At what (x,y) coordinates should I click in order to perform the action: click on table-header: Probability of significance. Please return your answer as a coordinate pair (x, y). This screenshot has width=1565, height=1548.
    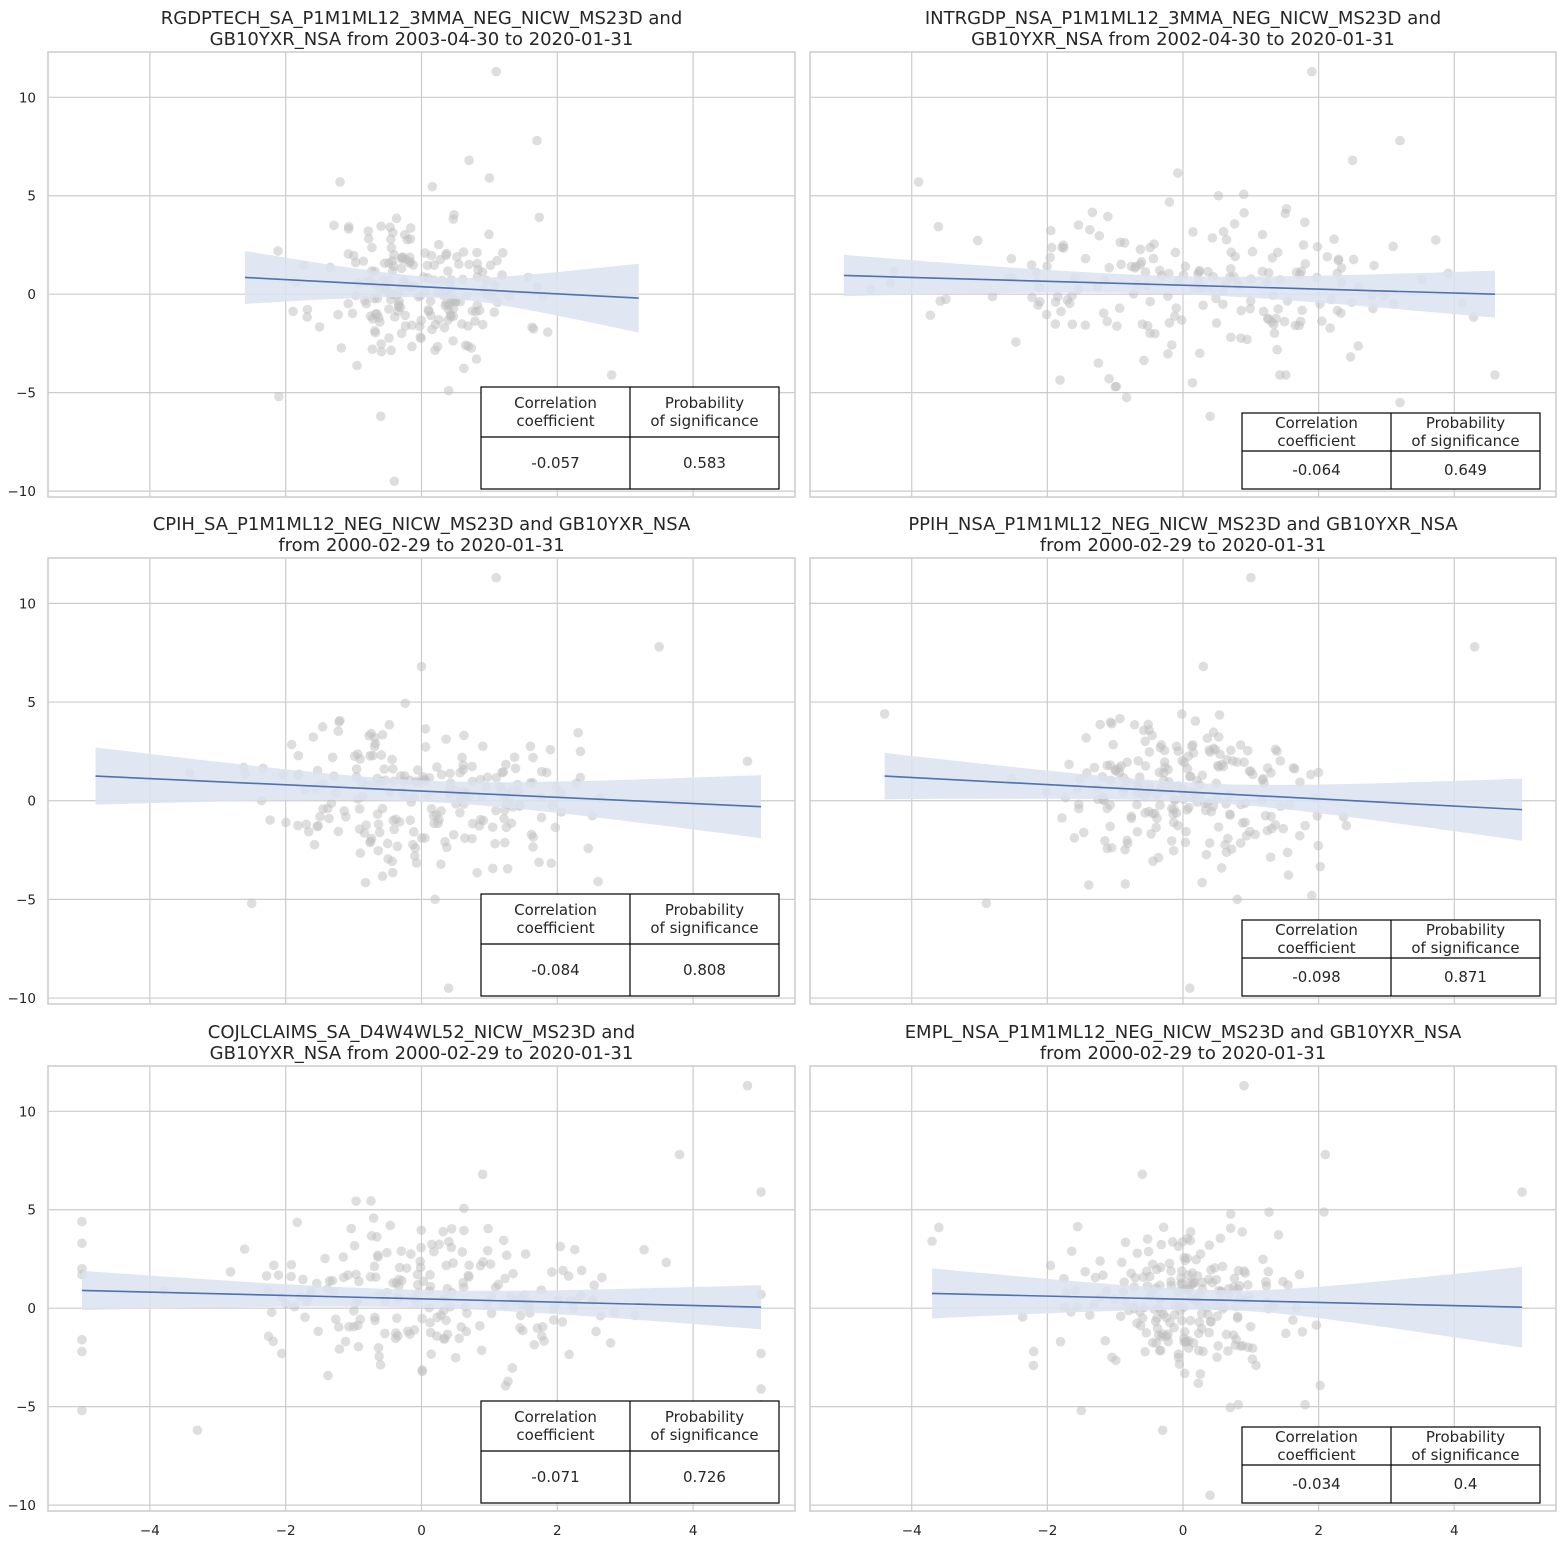
    Looking at the image, I should click on (1465, 939).